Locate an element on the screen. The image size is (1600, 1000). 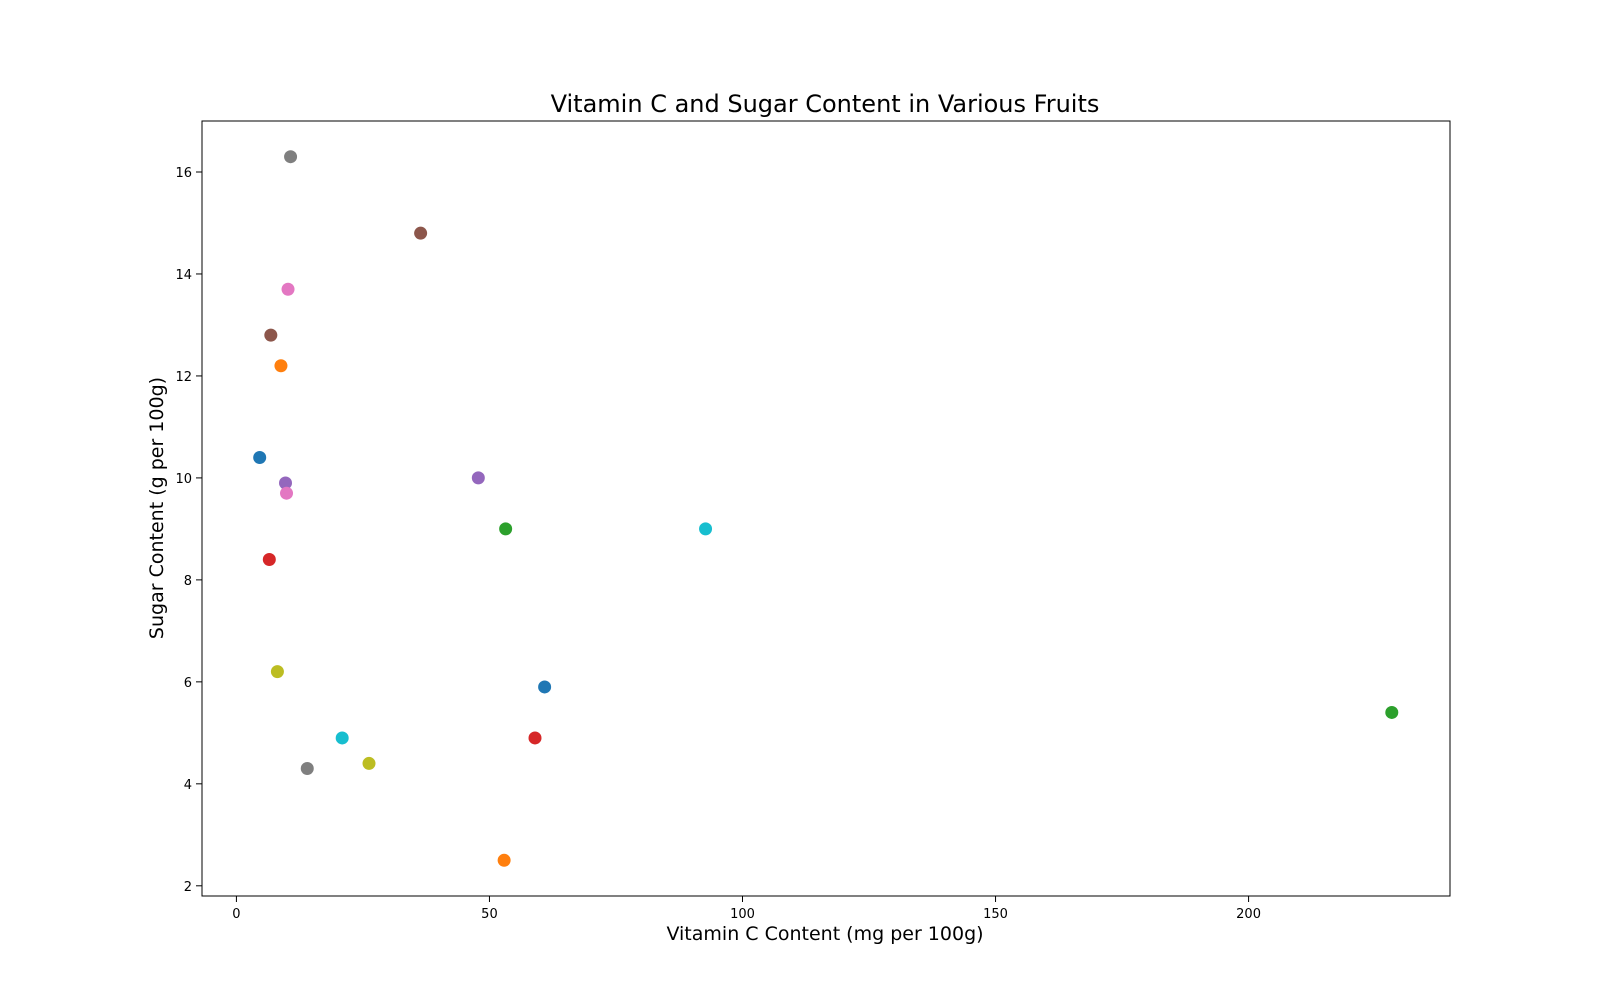
y-tick-label: 10 is located at coordinates (183, 479).